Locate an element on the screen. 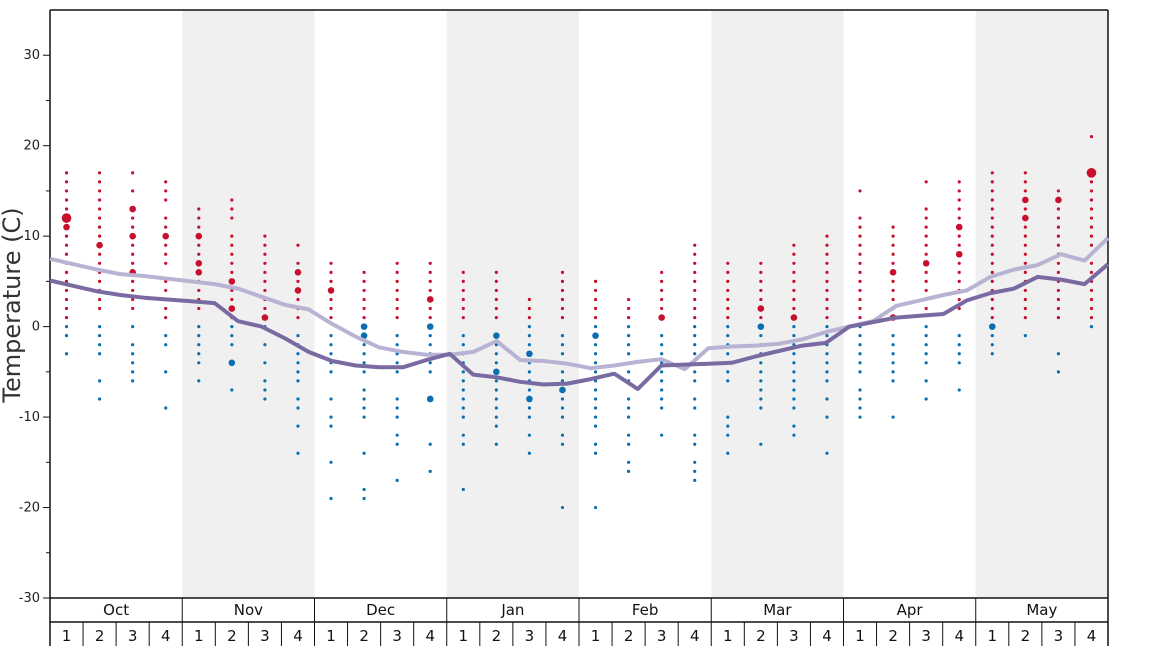  month-label-jan: Jan is located at coordinates (512, 610).